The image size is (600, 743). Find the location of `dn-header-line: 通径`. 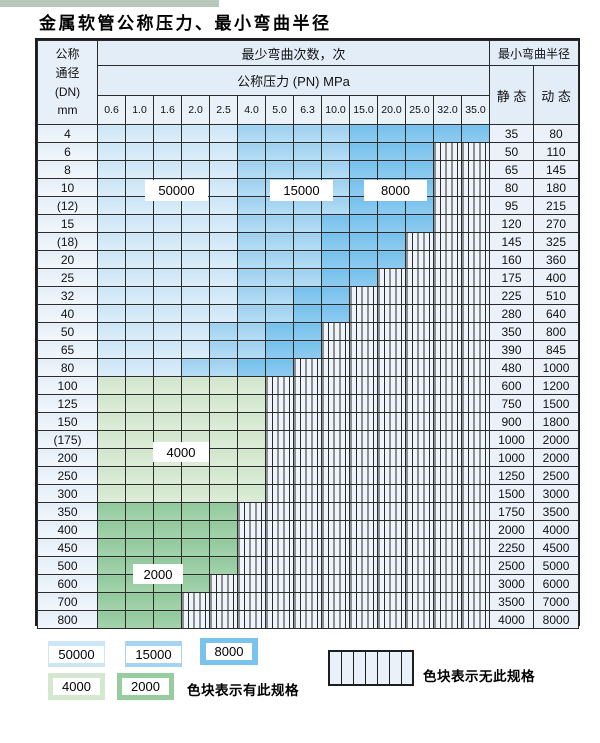

dn-header-line: 通径 is located at coordinates (67, 72).